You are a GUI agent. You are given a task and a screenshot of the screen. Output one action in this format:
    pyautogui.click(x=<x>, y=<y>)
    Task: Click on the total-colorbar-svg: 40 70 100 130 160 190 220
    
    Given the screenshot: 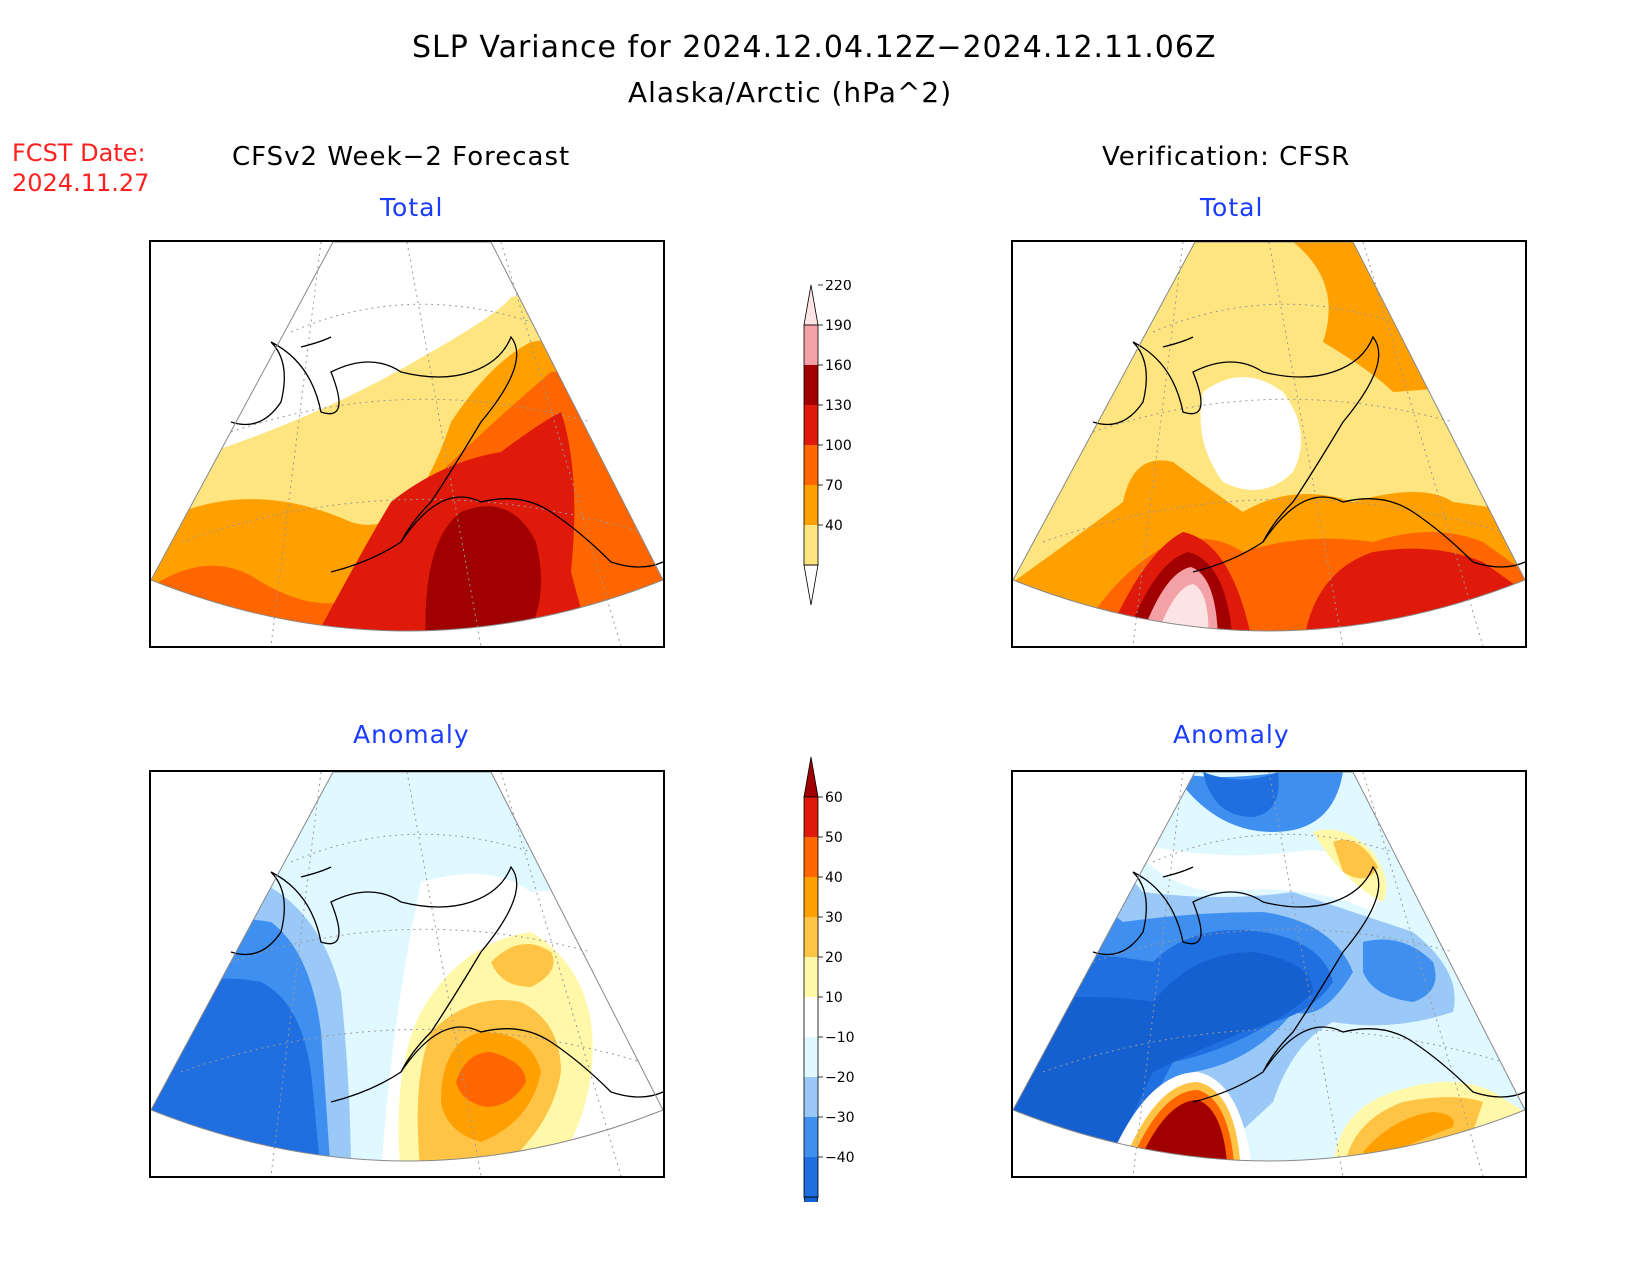 What is the action you would take?
    pyautogui.click(x=827, y=442)
    